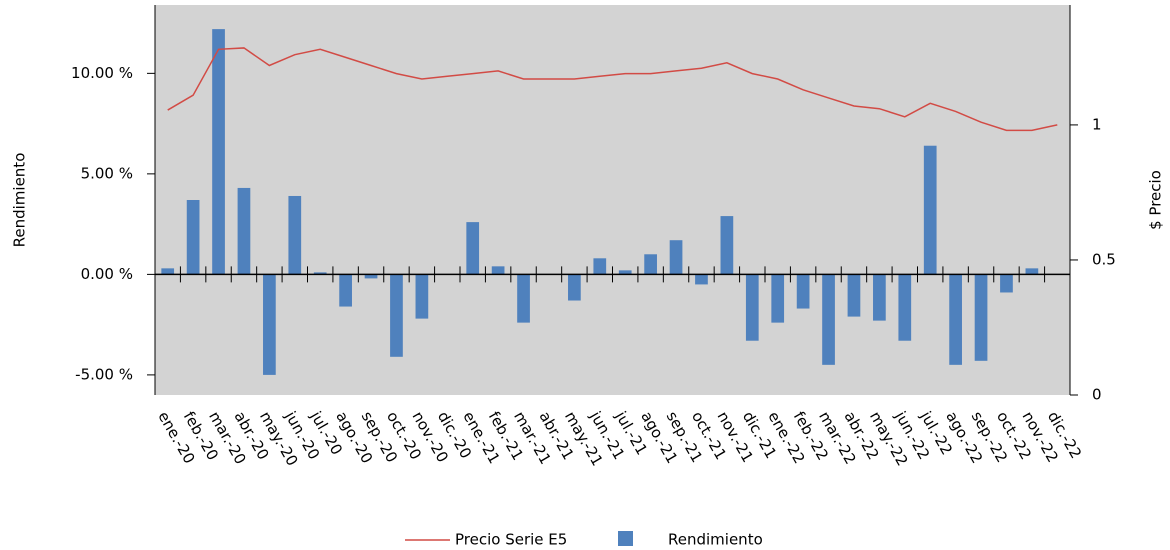 This screenshot has height=550, width=1170. What do you see at coordinates (104, 374) in the screenshot?
I see `y-tick-label: -5.00 %` at bounding box center [104, 374].